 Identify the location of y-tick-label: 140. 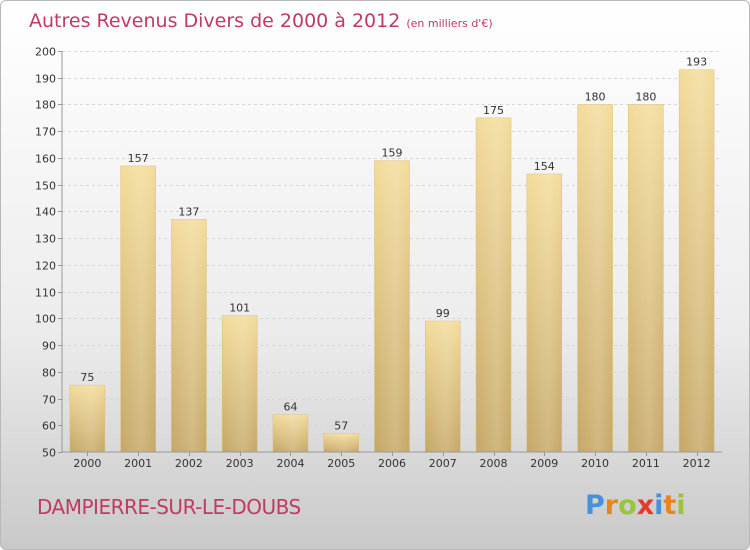
(45, 212).